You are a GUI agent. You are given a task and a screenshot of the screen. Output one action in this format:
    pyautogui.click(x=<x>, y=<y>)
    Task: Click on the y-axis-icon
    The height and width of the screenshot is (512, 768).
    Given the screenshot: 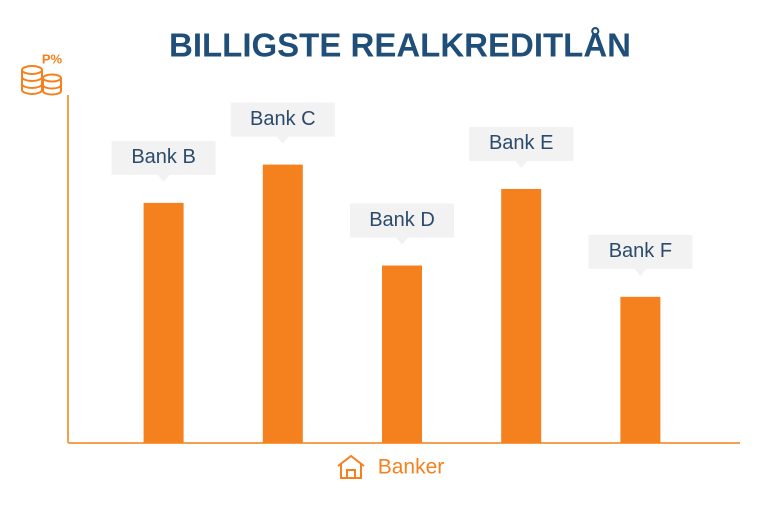 What is the action you would take?
    pyautogui.click(x=41, y=80)
    